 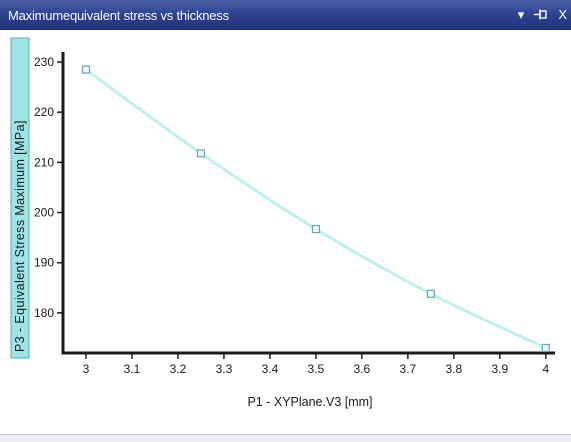 I want to click on y-ticks: 180 190 200 210 220 230, so click(x=48, y=187).